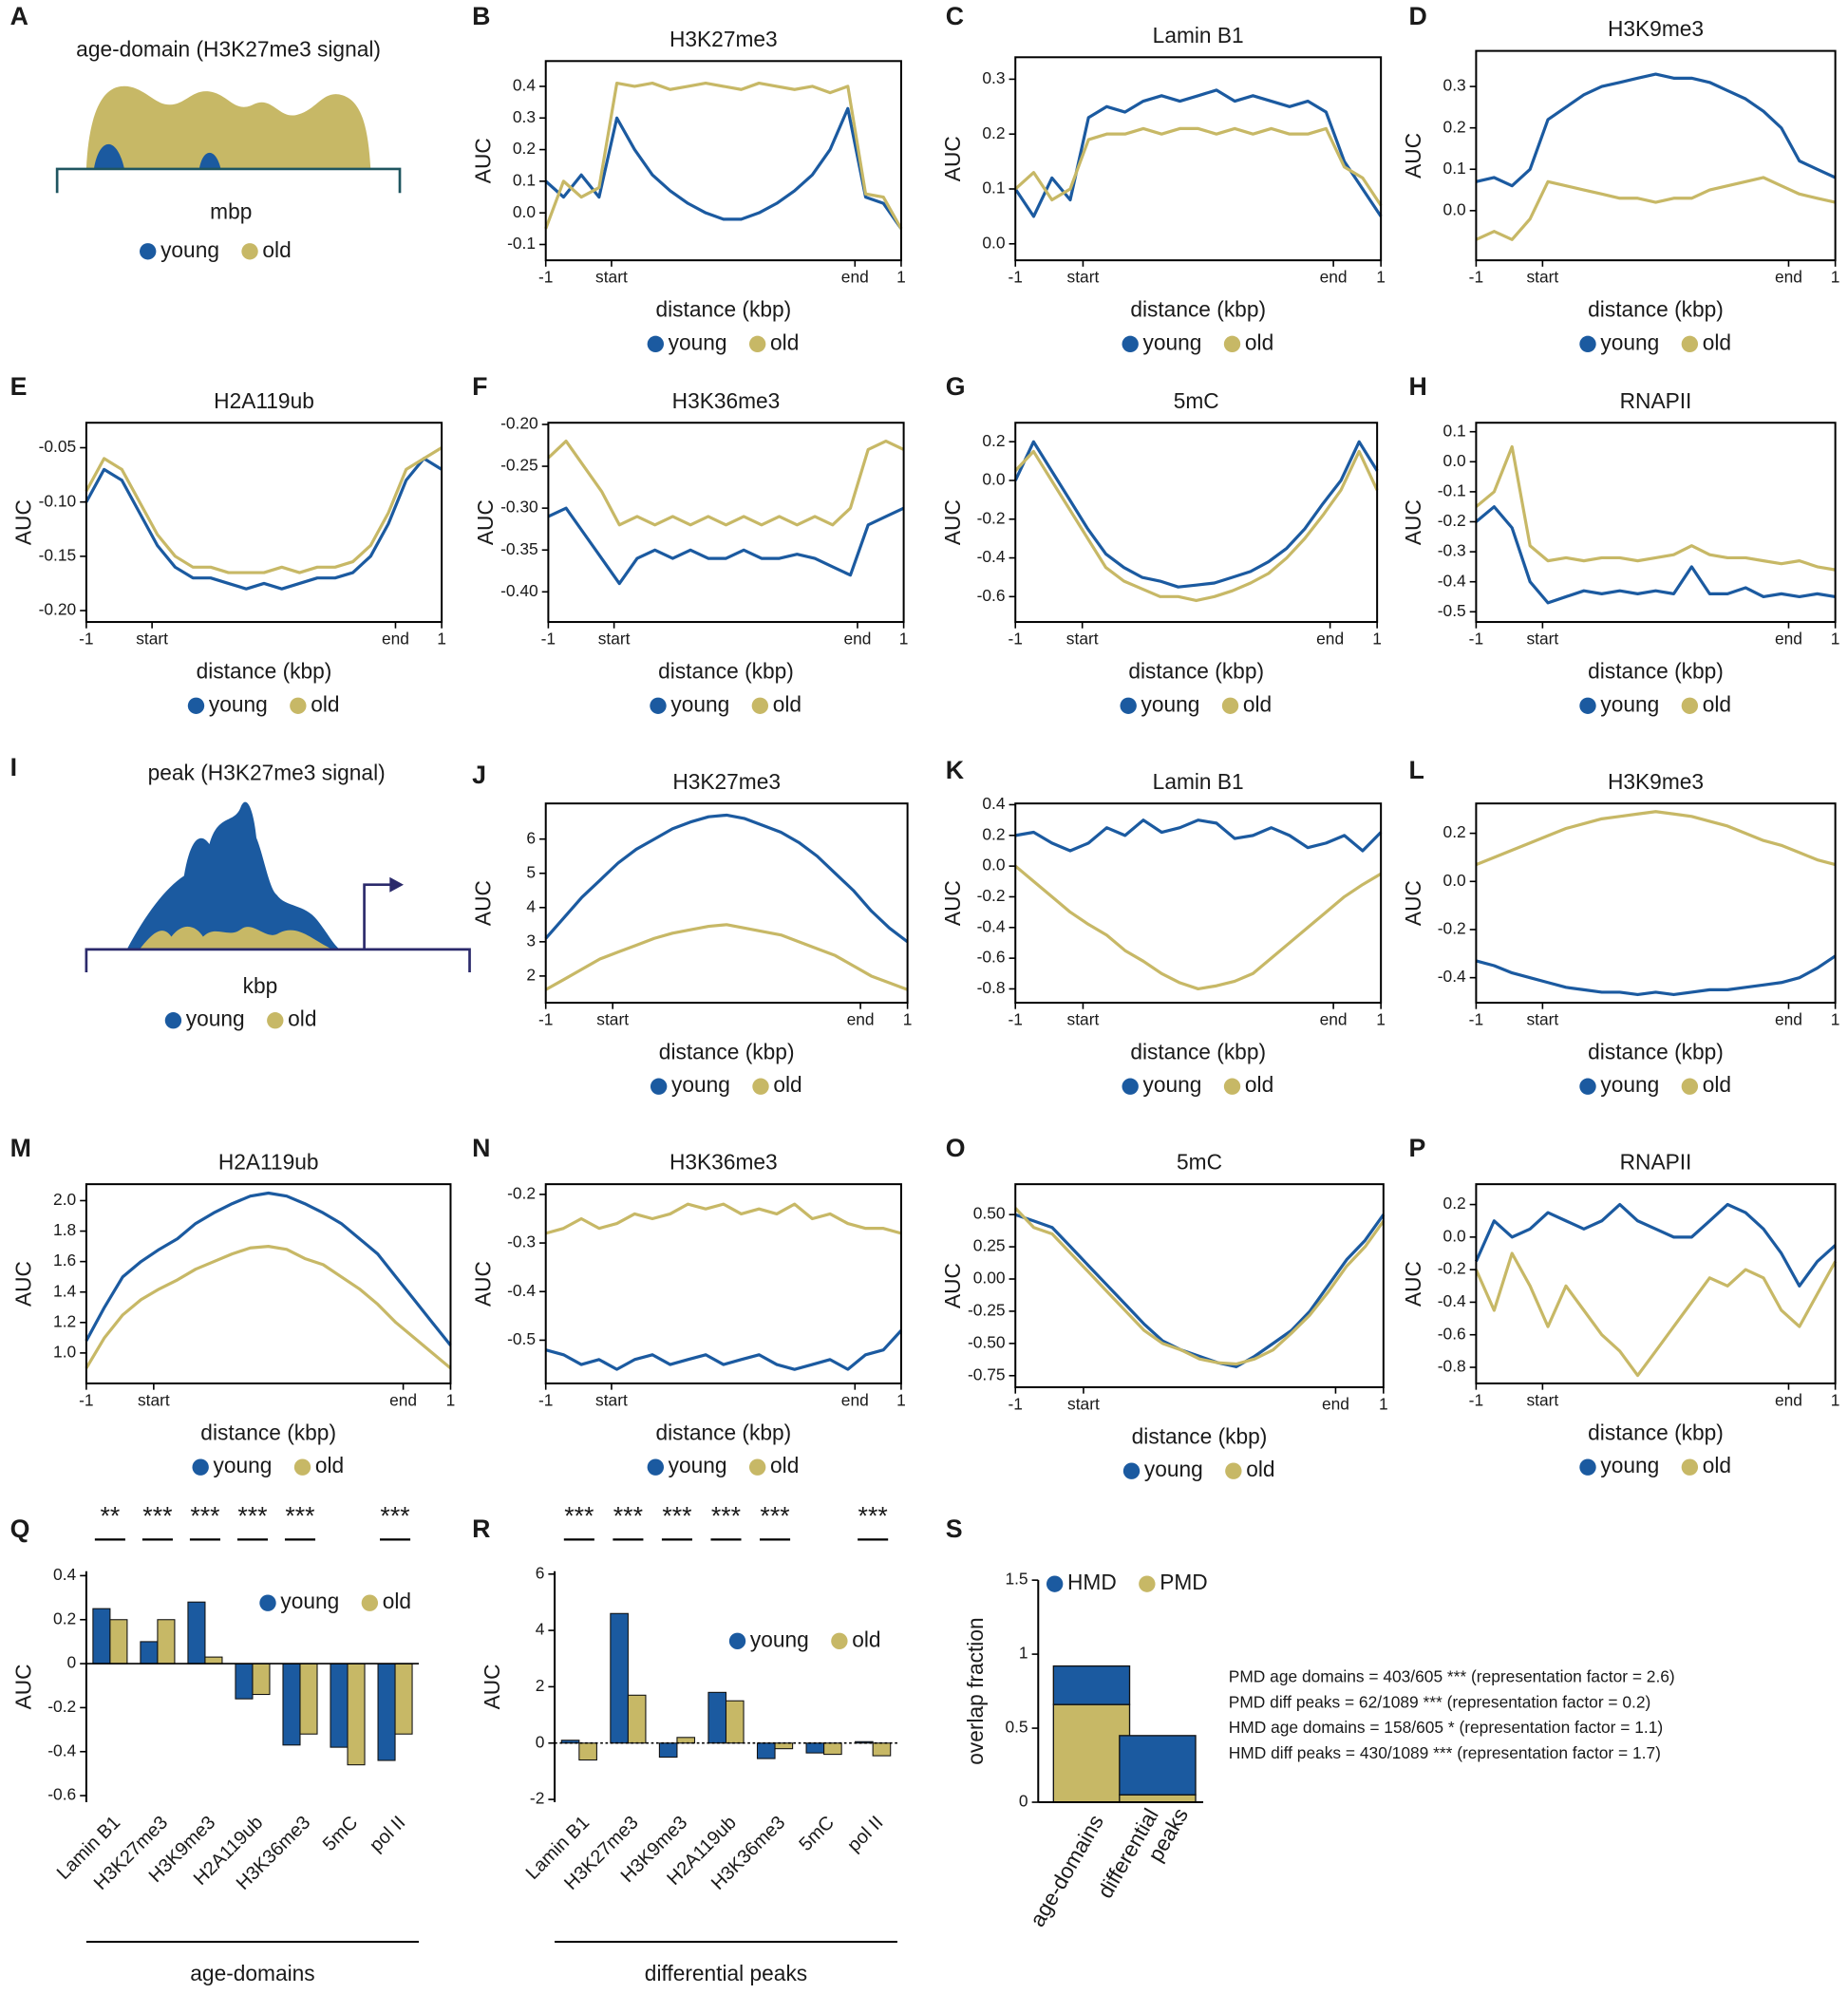 Image resolution: width=1848 pixels, height=1994 pixels. Describe the element at coordinates (1452, 611) in the screenshot. I see `y-tick-label: -0.5` at that location.